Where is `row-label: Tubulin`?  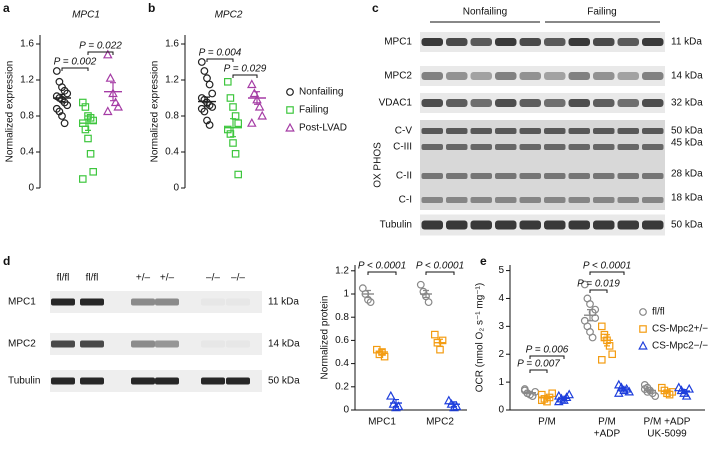
row-label: Tubulin is located at coordinates (396, 225).